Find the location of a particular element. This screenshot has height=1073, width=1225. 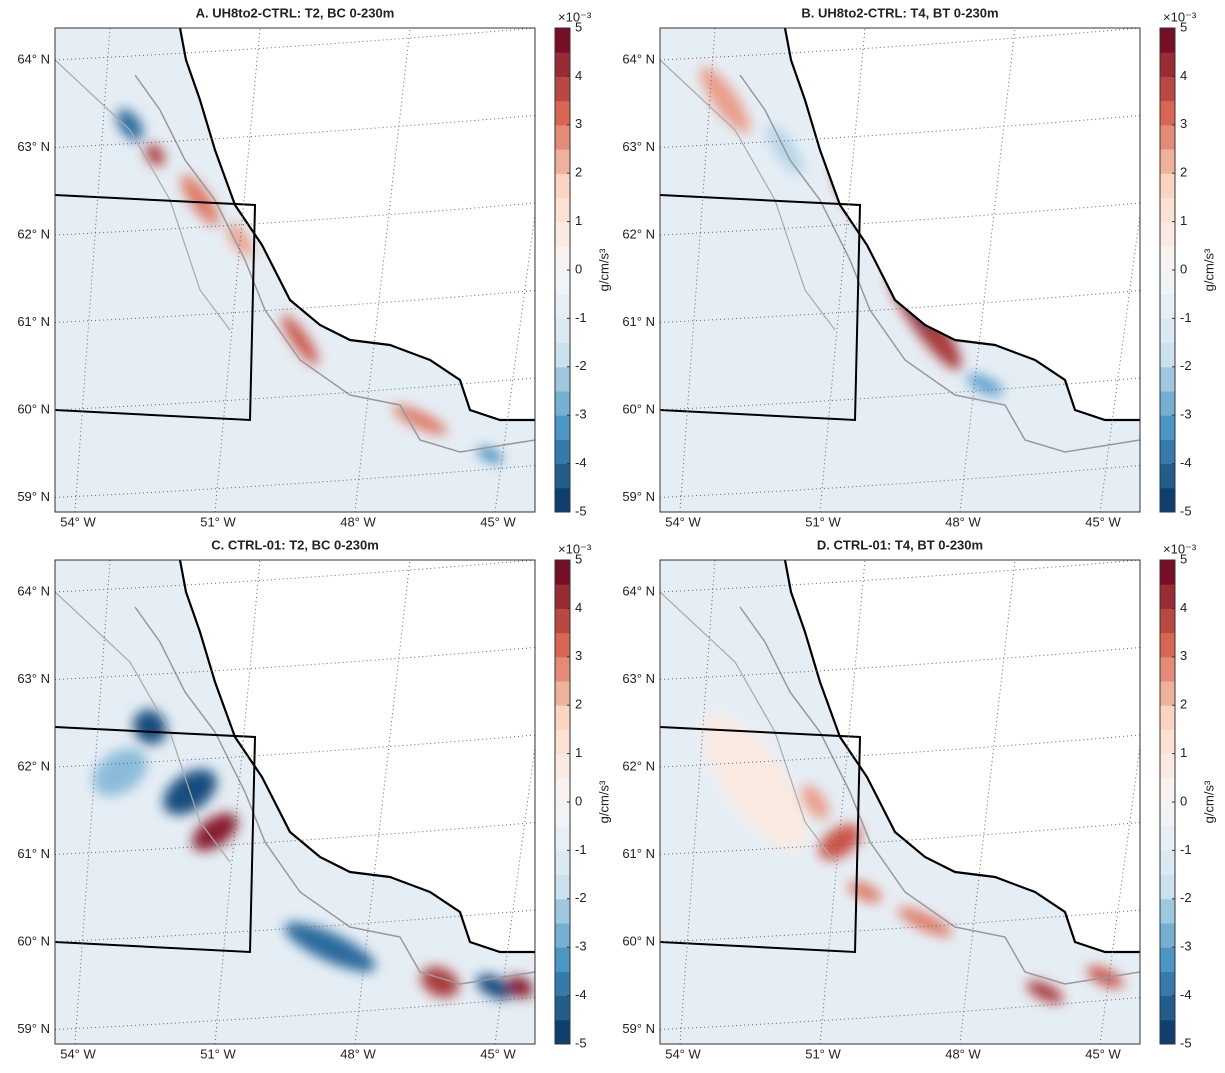

colorbar-tick-label: 5 is located at coordinates (1183, 26).